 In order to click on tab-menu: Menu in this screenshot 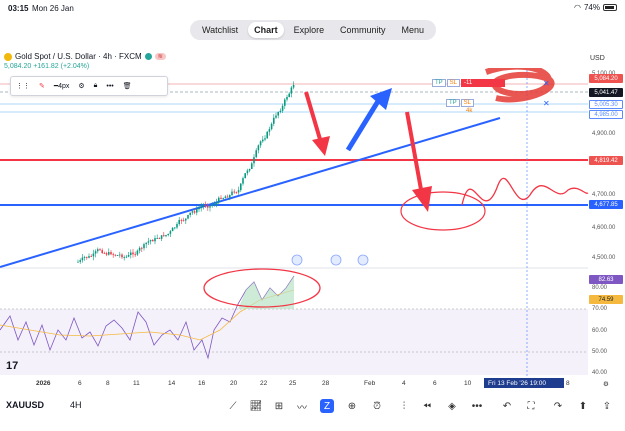, I will do `click(413, 30)`.